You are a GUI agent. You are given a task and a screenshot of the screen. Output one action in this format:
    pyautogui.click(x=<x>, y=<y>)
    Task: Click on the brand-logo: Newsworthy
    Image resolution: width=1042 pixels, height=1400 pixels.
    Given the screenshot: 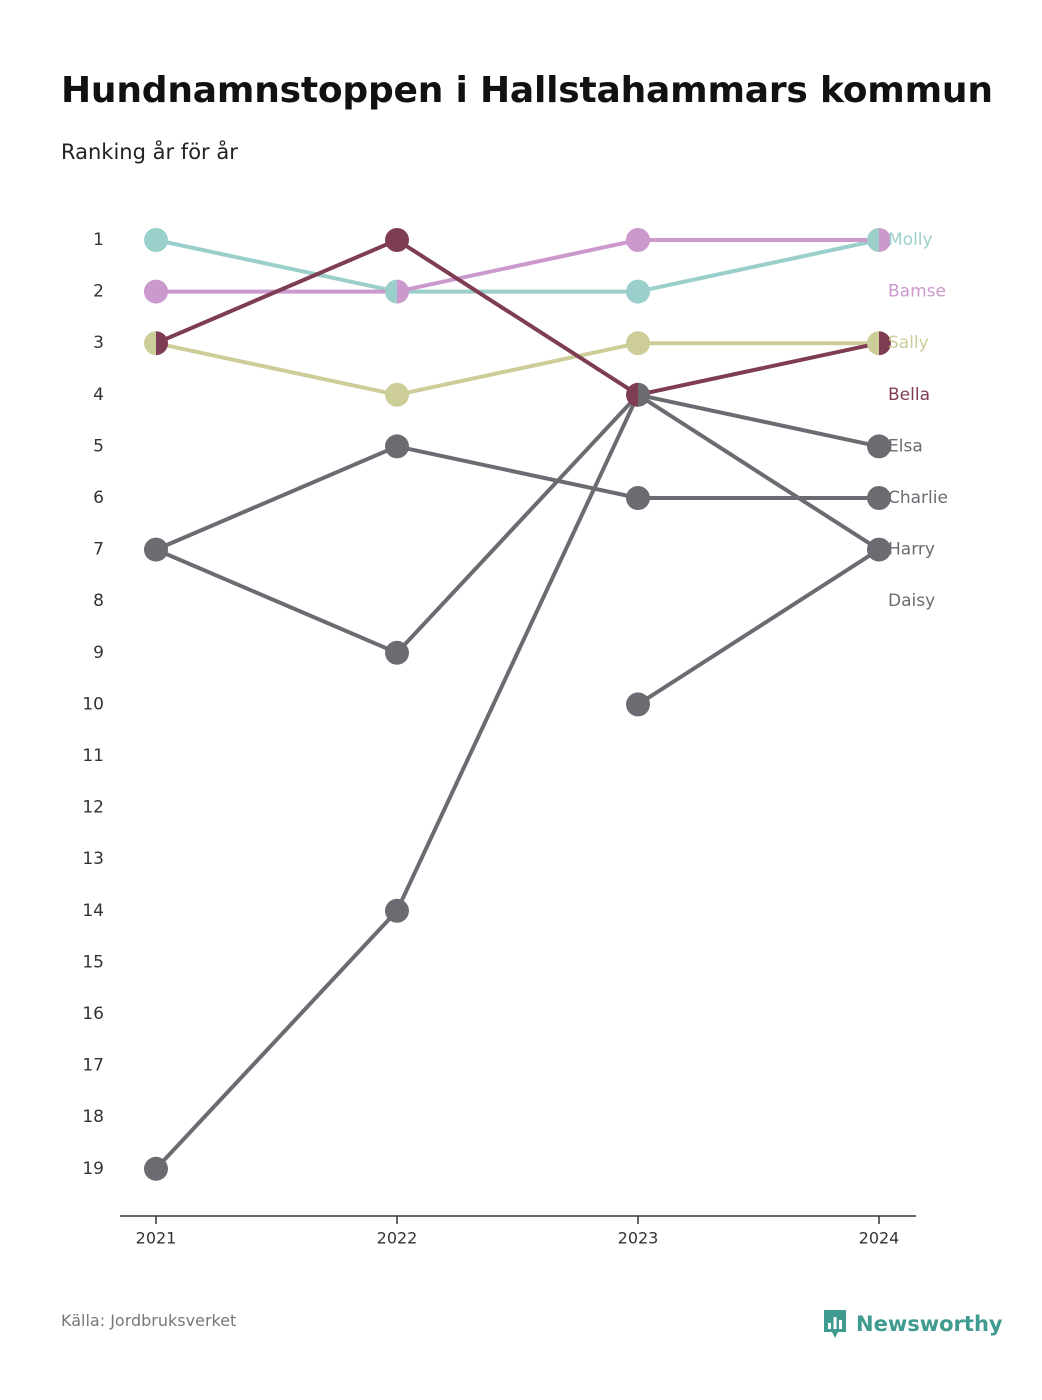 What is the action you would take?
    pyautogui.click(x=912, y=1324)
    